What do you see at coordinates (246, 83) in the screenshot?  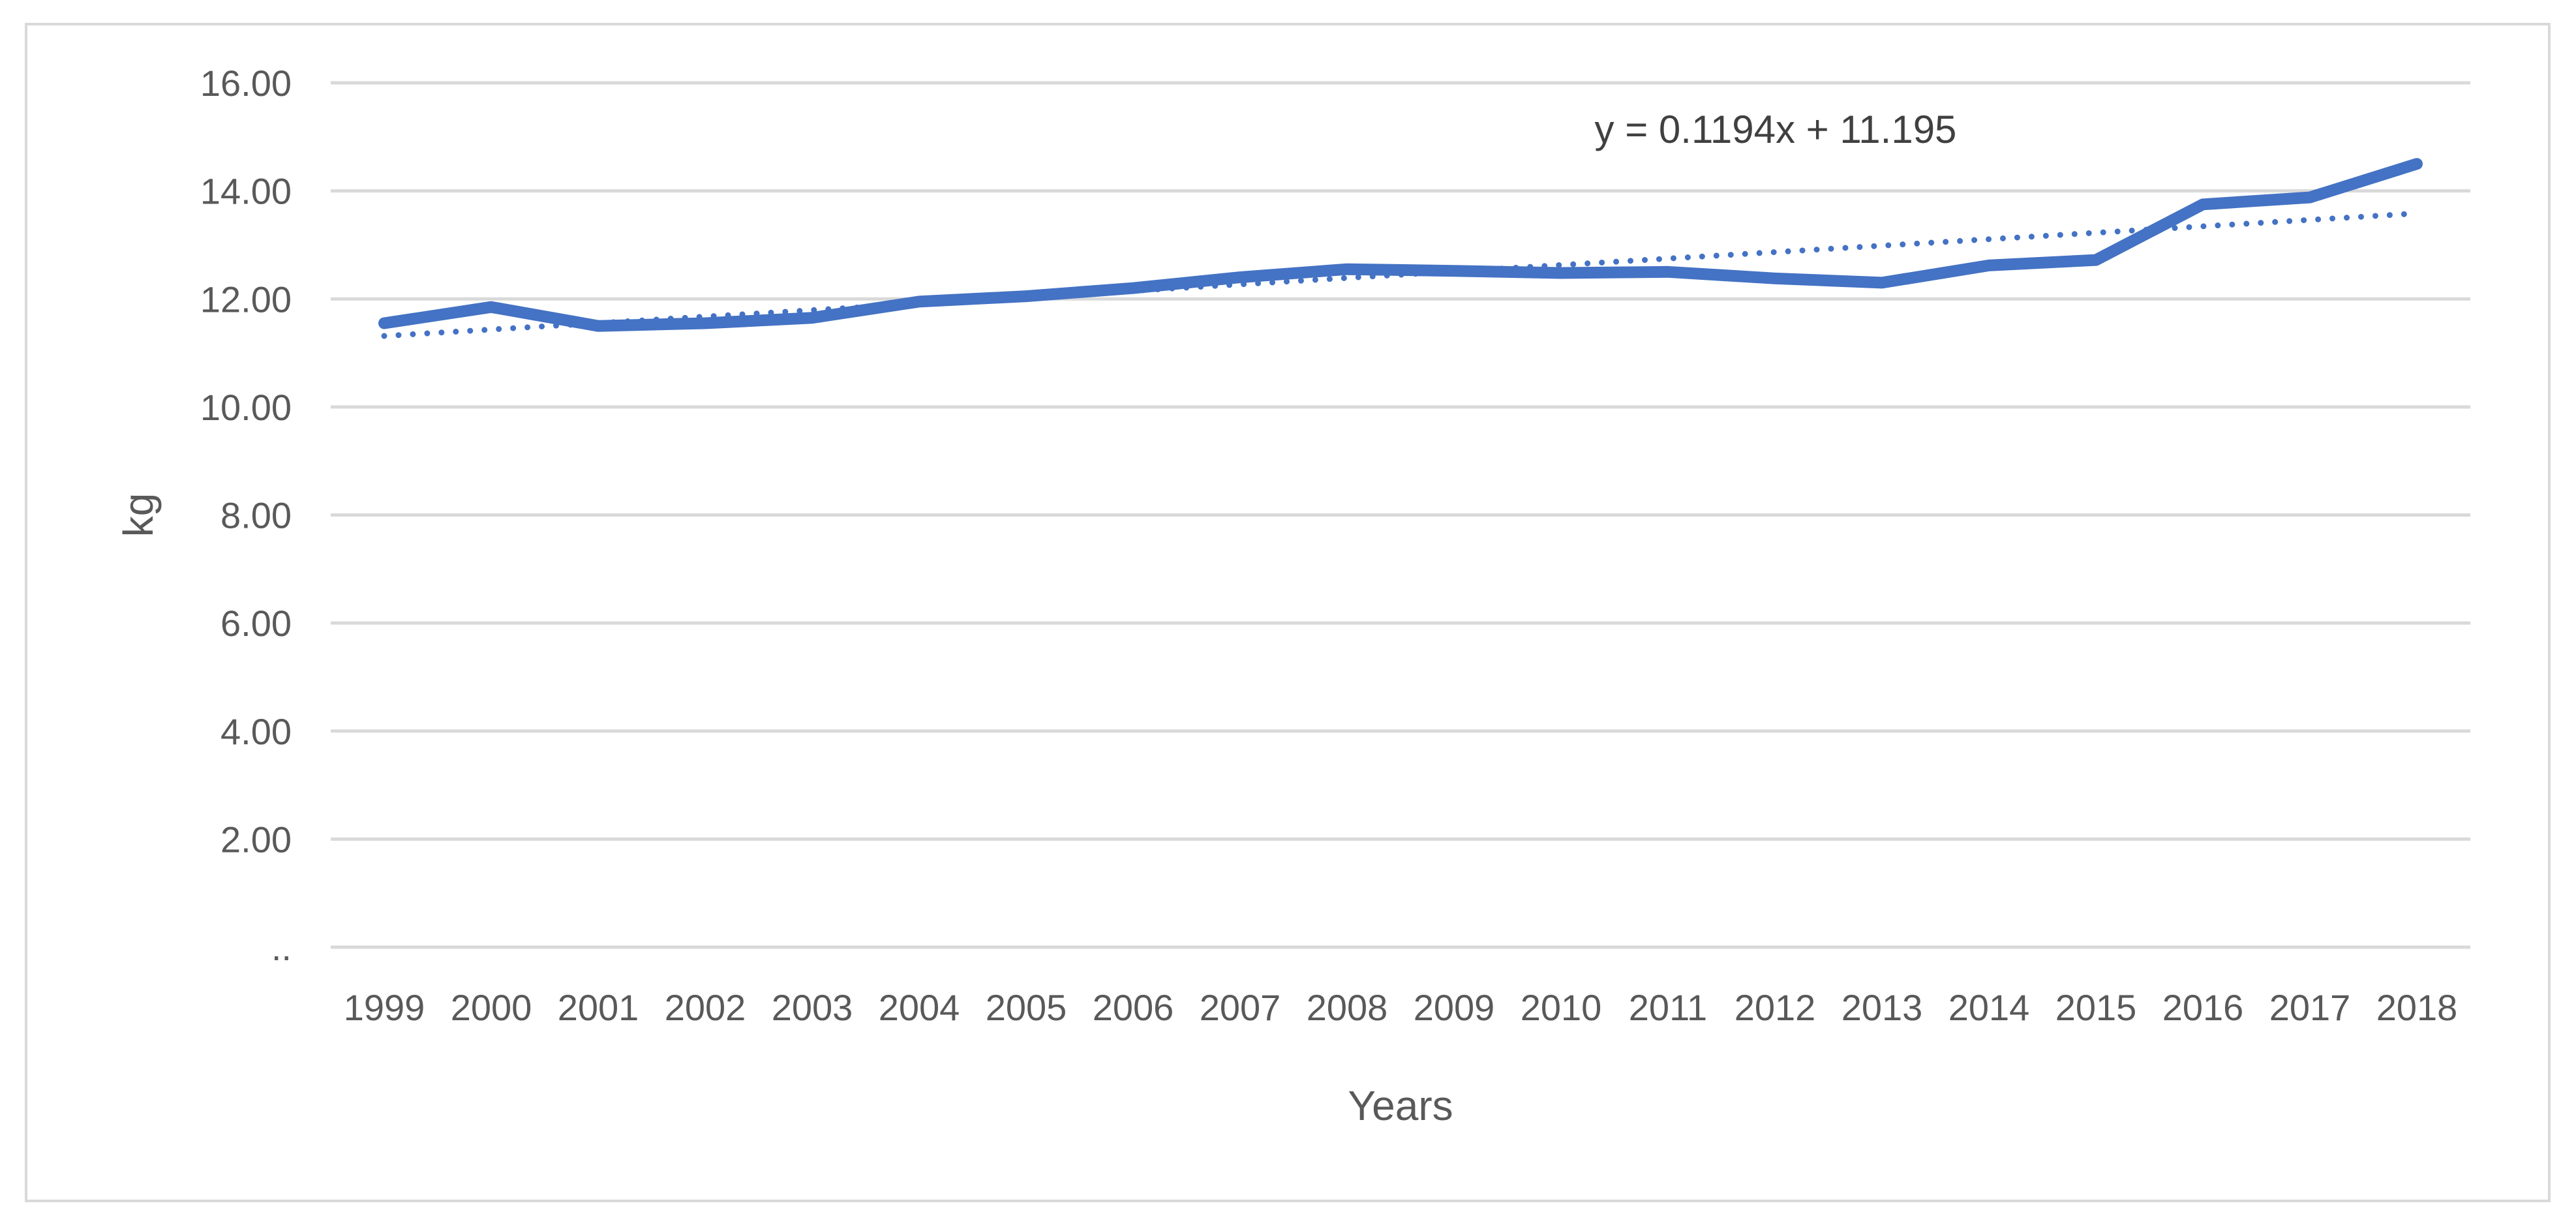 I see `y-tick-label: 16.00` at bounding box center [246, 83].